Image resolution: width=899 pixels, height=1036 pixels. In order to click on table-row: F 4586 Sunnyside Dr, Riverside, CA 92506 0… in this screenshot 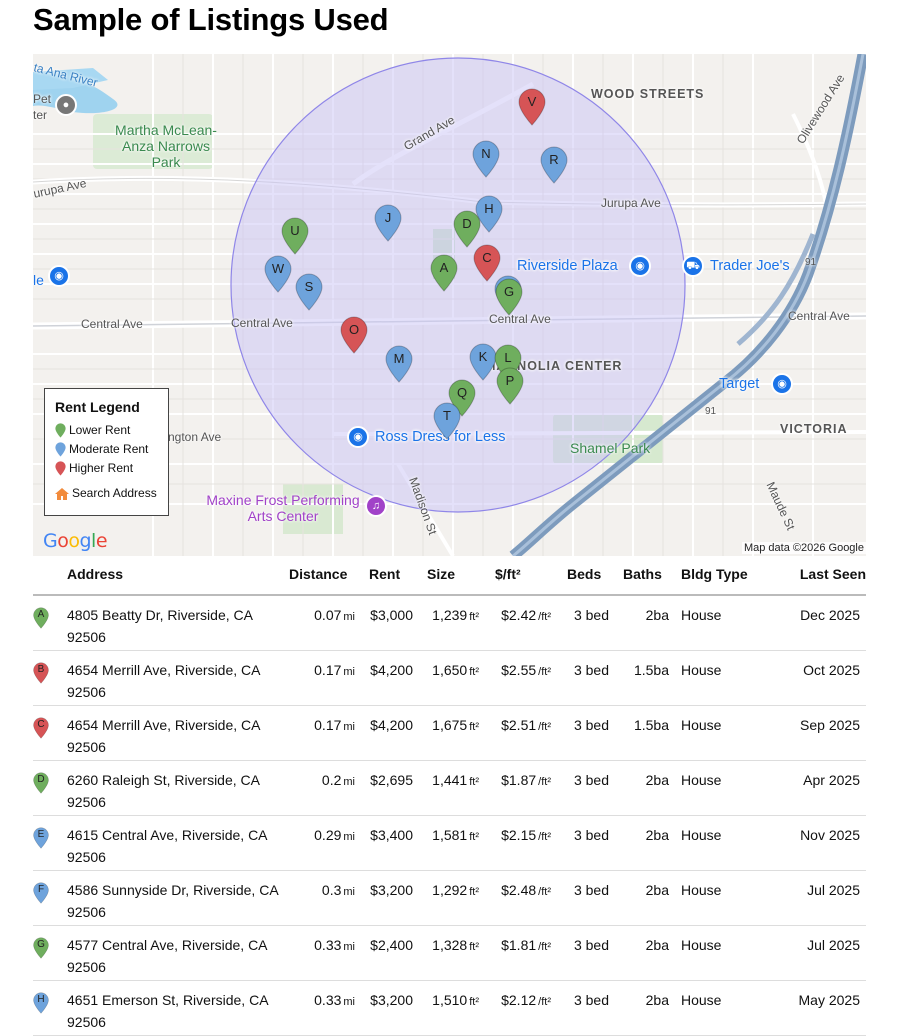, I will do `click(449, 898)`.